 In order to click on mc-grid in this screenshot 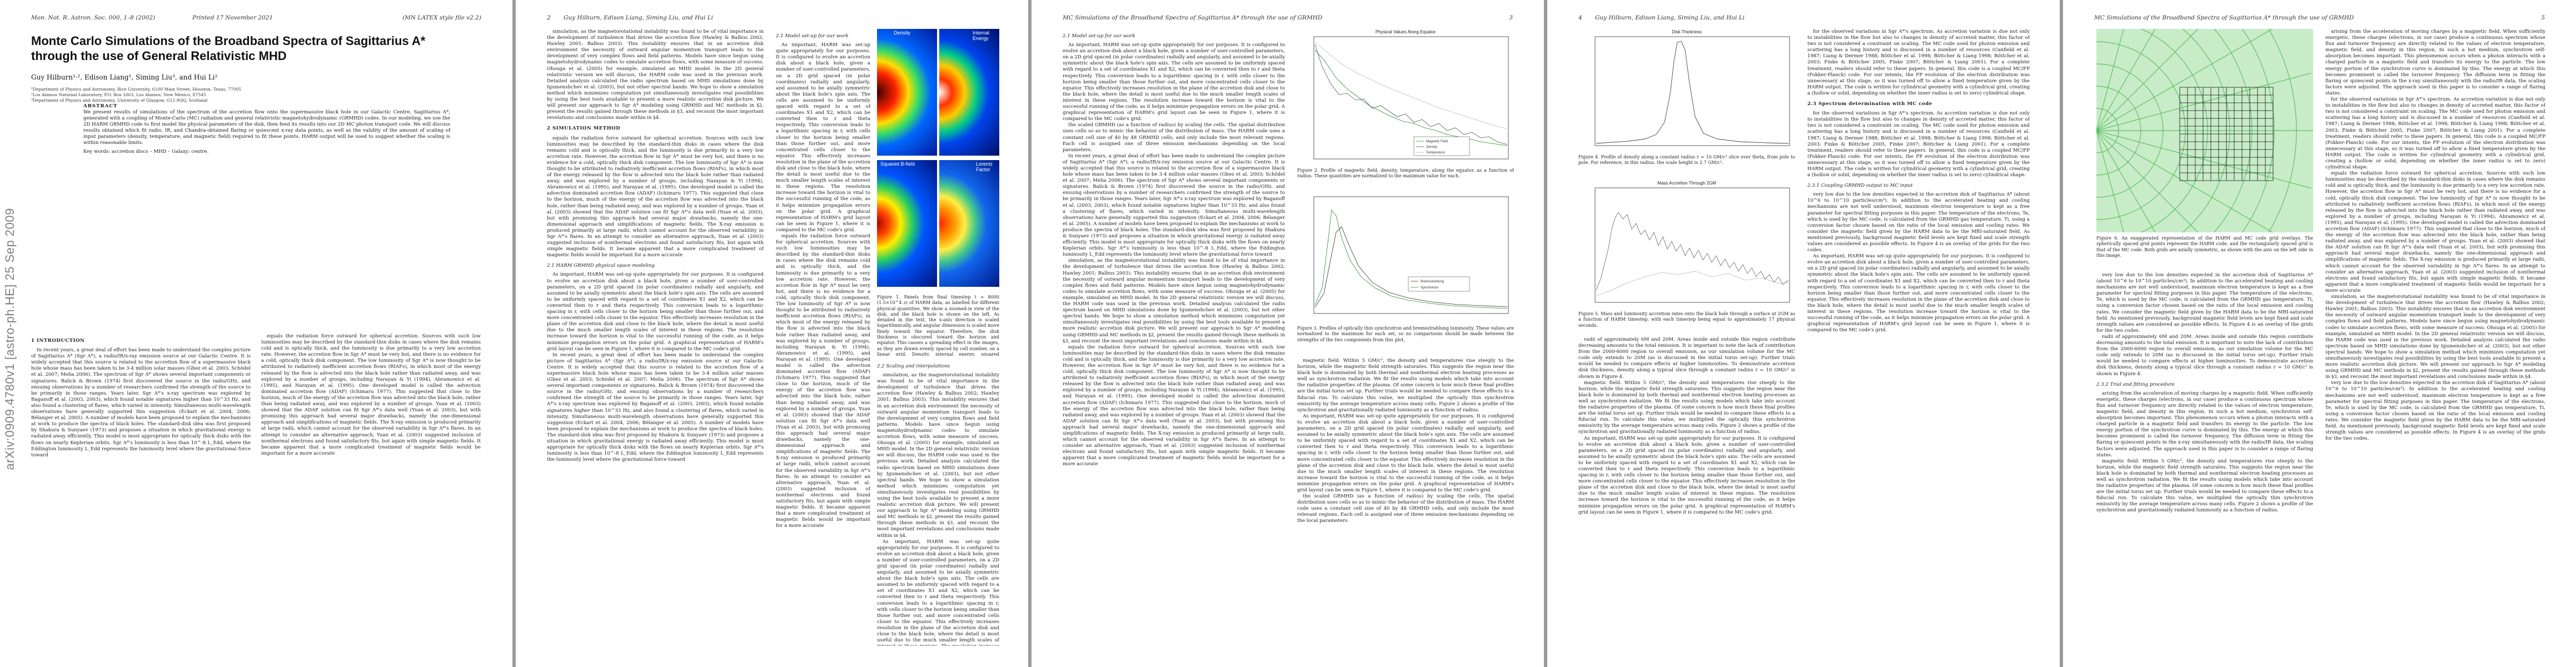, I will do `click(2226, 134)`.